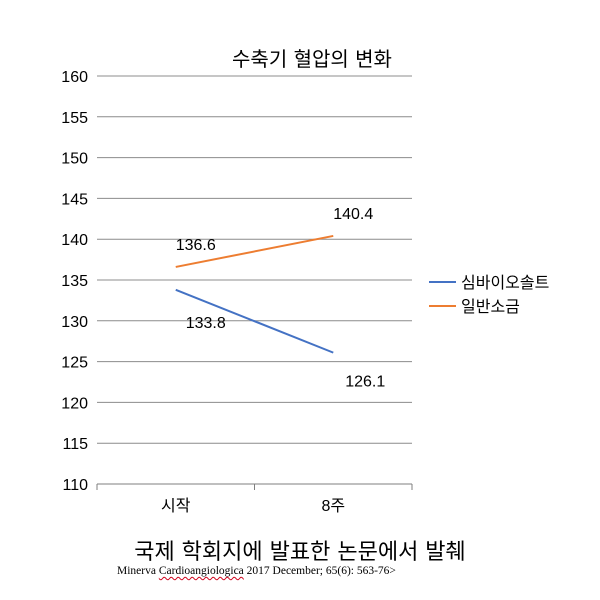  What do you see at coordinates (254, 499) in the screenshot?
I see `x-axis: 시작 8주` at bounding box center [254, 499].